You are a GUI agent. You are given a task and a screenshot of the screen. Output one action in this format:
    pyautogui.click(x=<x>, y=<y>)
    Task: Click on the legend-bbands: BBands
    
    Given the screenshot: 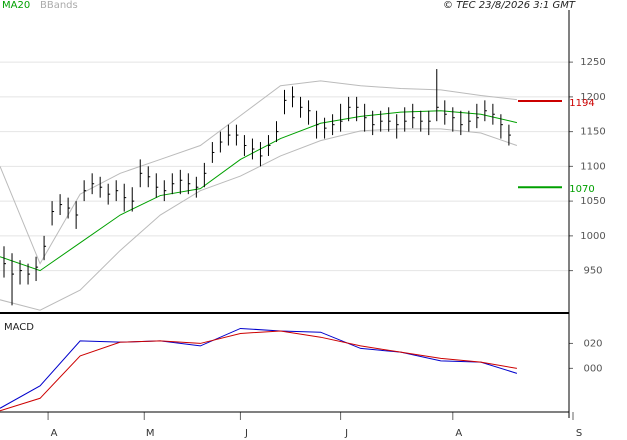 What is the action you would take?
    pyautogui.click(x=59, y=5)
    